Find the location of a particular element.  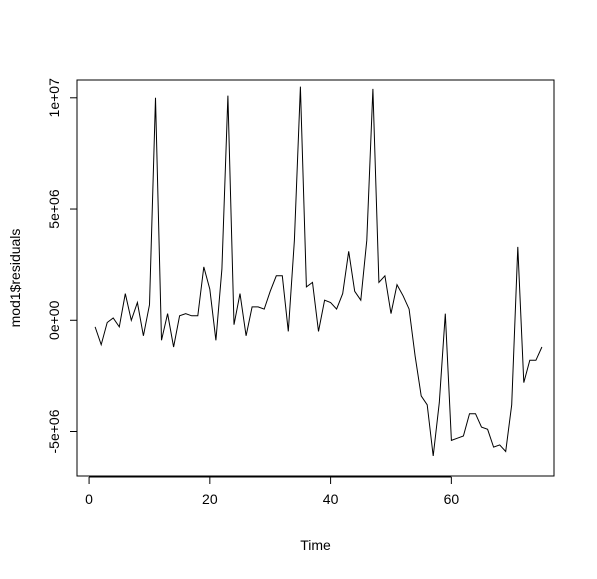

y-tick-label: 0e+00 is located at coordinates (54, 320).